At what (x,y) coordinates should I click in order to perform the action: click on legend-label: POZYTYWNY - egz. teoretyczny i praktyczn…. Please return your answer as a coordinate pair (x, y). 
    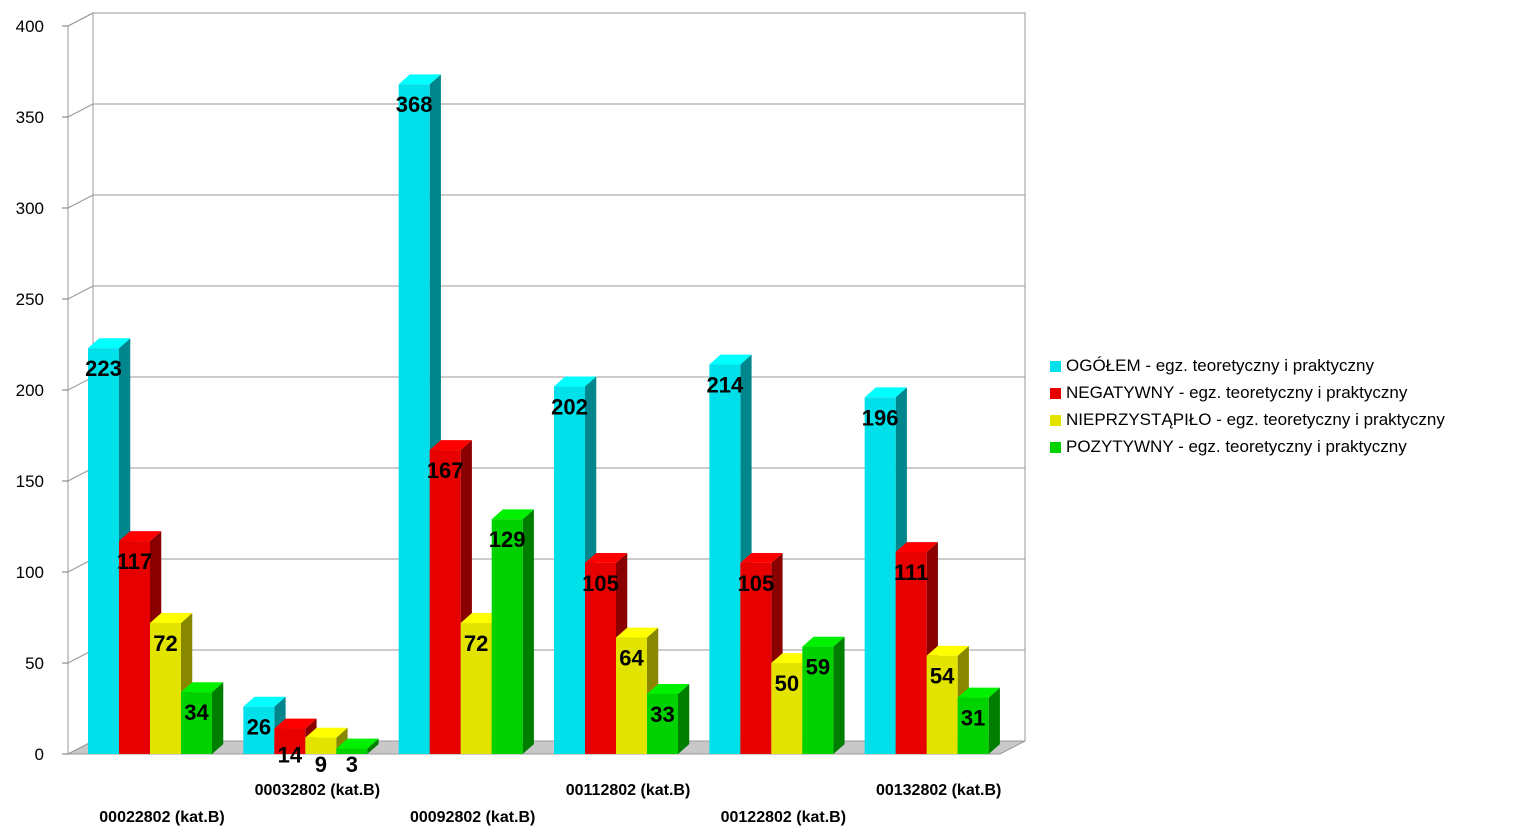
    Looking at the image, I should click on (1236, 446).